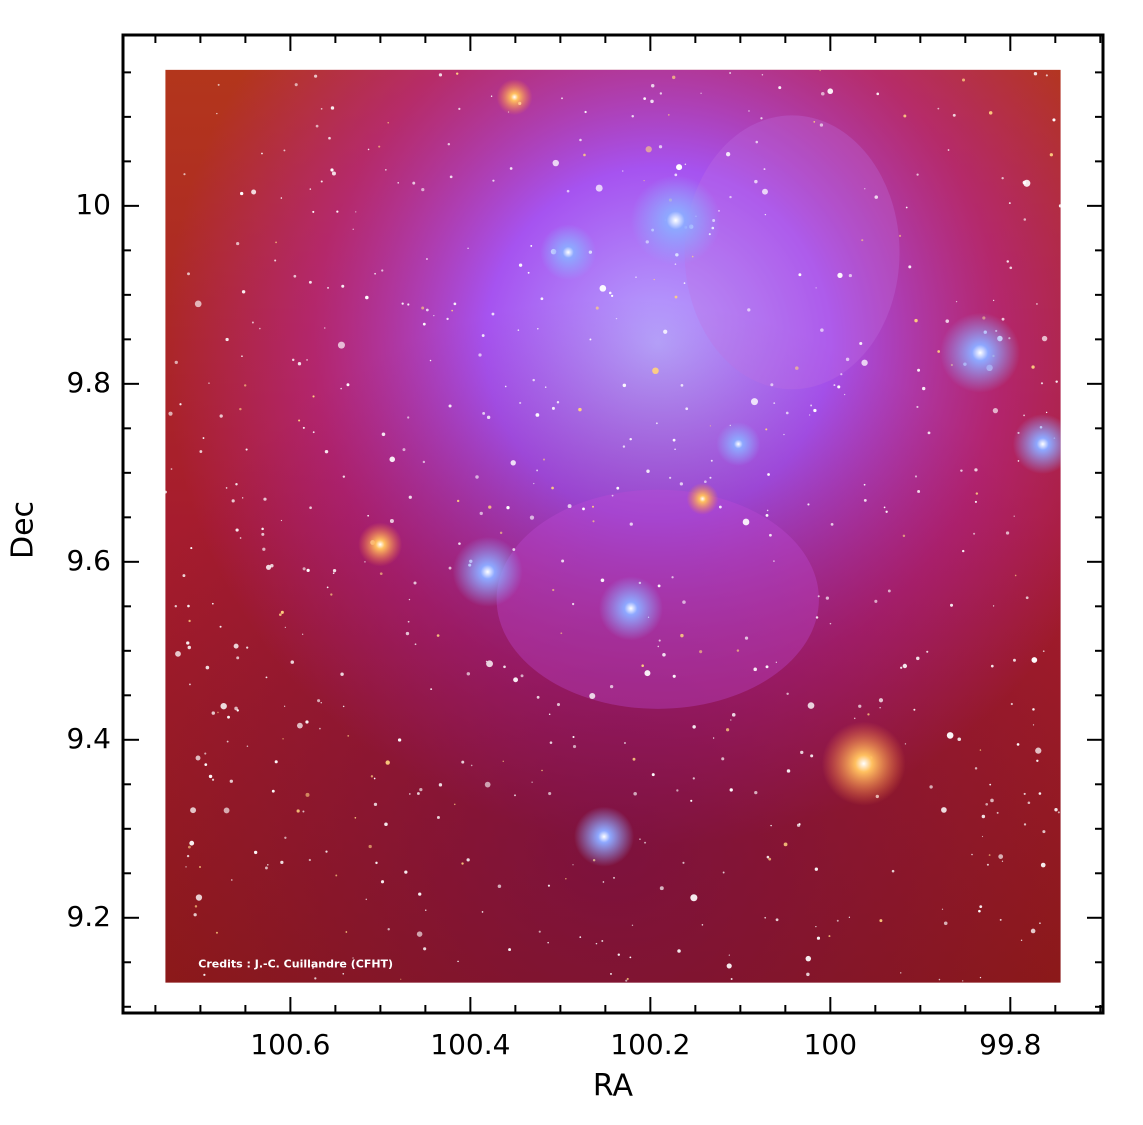 The image size is (1143, 1125). I want to click on x-tick-label: 100.2, so click(650, 1044).